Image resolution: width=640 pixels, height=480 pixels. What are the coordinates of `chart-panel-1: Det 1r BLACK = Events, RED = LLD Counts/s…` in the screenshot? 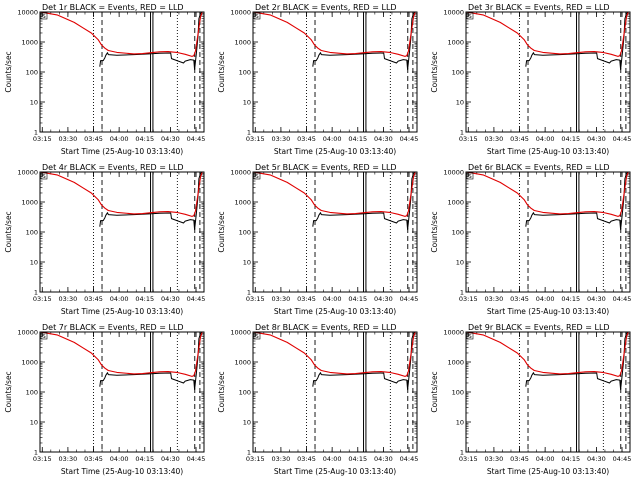 It's located at (104, 79).